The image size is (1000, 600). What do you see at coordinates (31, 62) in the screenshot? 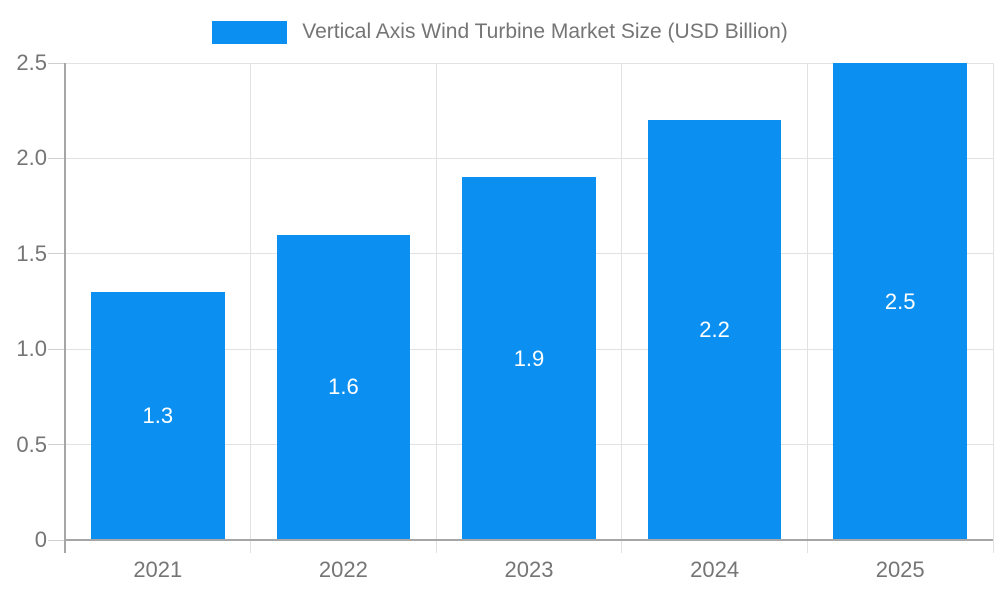
I see `y-tick-label: 2.5` at bounding box center [31, 62].